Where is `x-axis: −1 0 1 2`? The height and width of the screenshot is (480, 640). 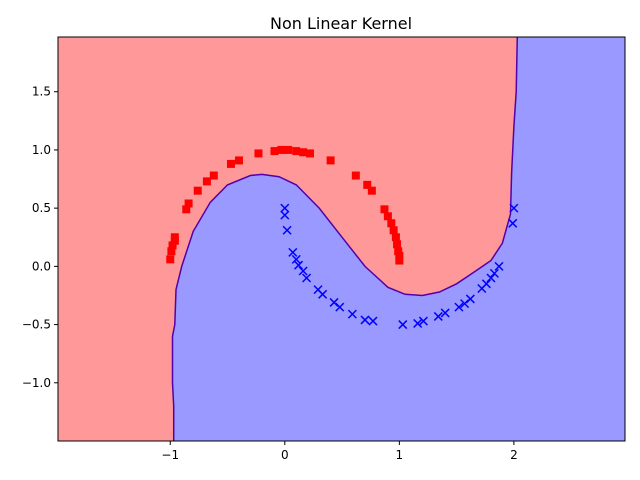
x-axis: −1 0 1 2 is located at coordinates (339, 451).